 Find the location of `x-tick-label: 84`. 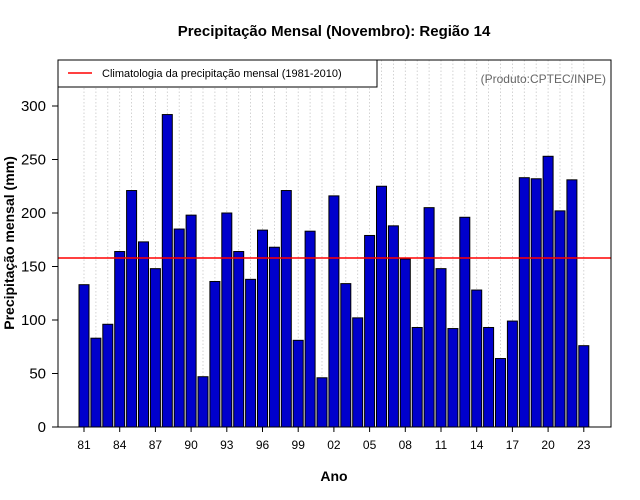

x-tick-label: 84 is located at coordinates (120, 445).